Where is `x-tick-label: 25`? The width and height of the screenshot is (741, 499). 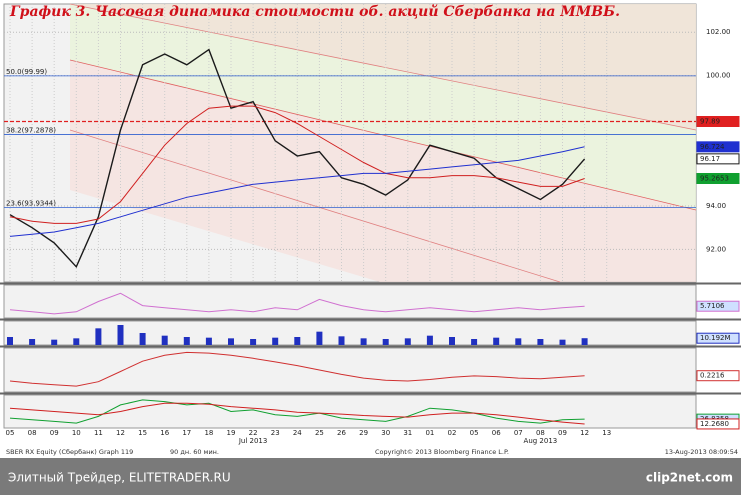 x-tick-label: 25 is located at coordinates (319, 433).